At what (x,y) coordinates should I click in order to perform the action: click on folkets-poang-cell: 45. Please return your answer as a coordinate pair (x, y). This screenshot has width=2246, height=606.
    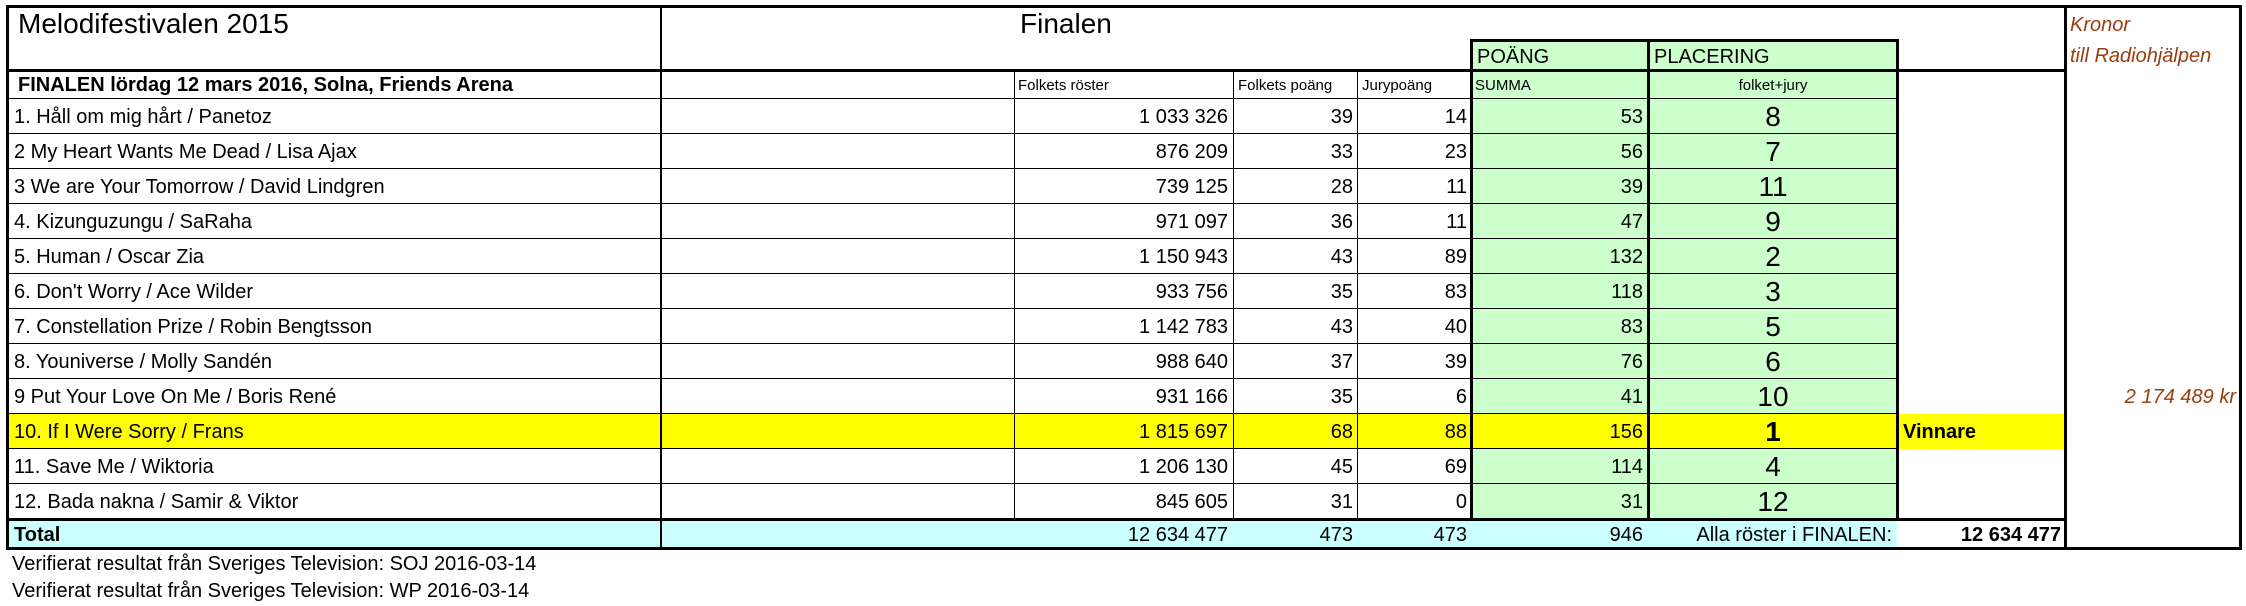
    Looking at the image, I should click on (1341, 466).